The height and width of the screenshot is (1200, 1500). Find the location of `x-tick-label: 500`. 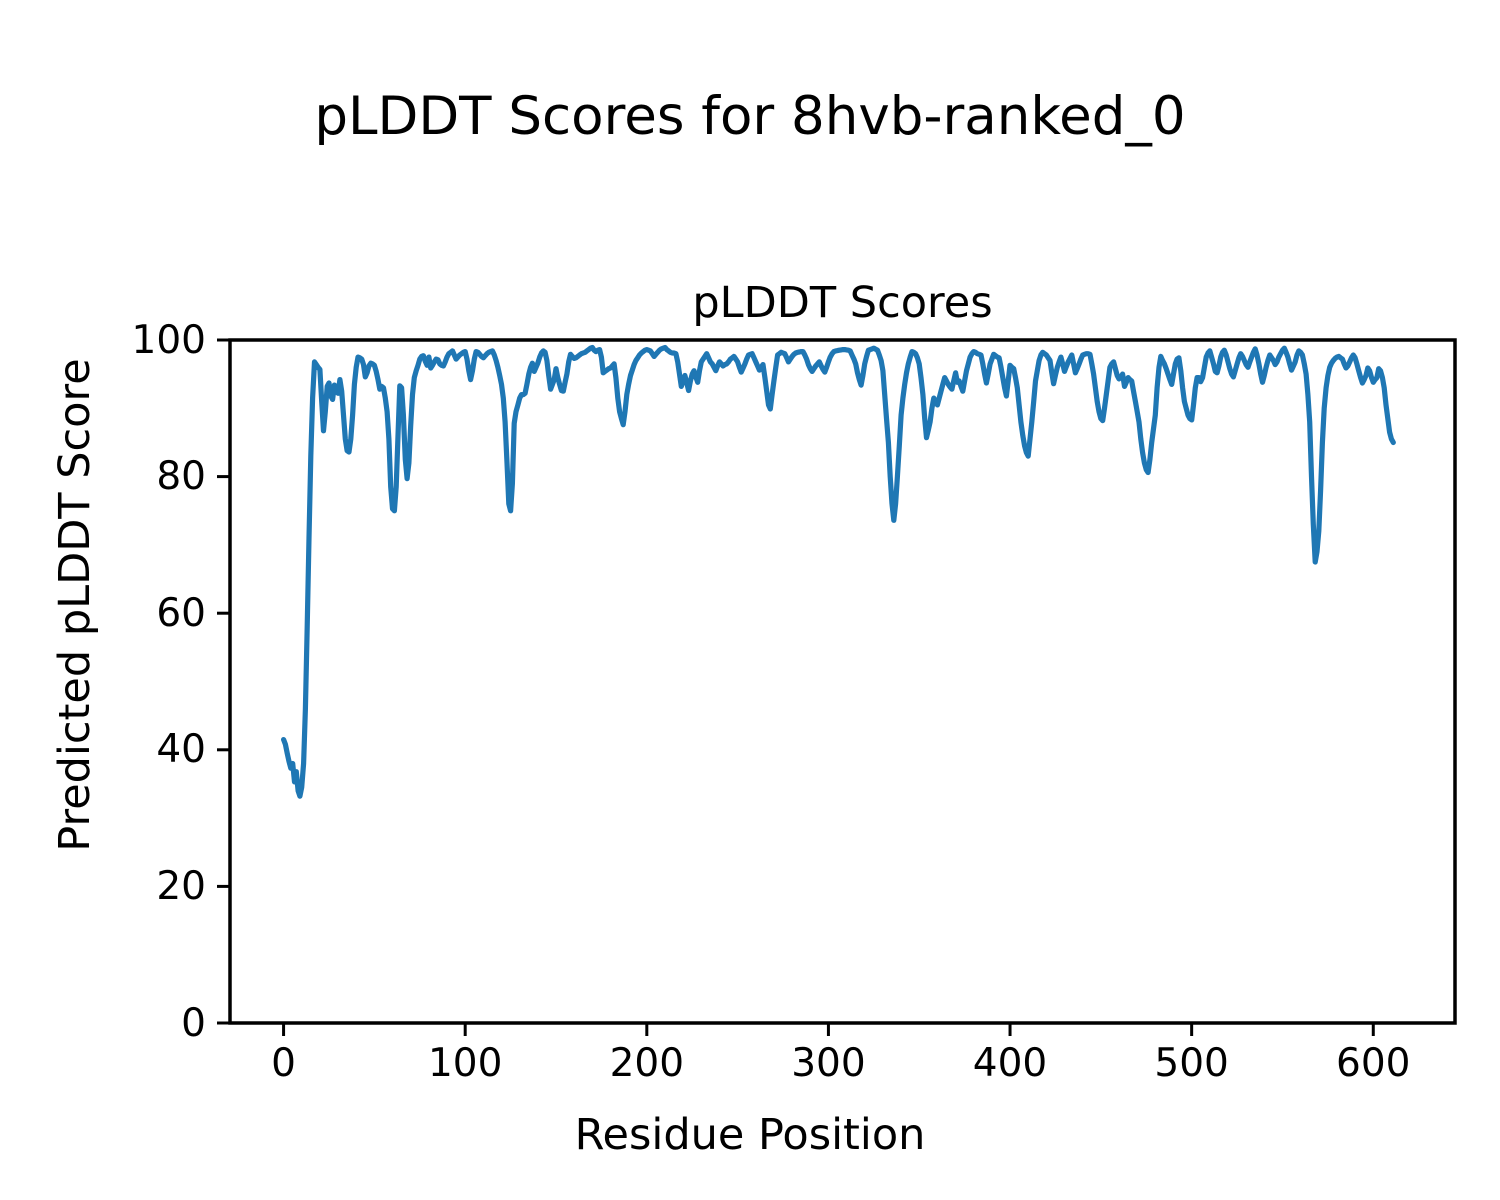

x-tick-label: 500 is located at coordinates (1191, 1063).